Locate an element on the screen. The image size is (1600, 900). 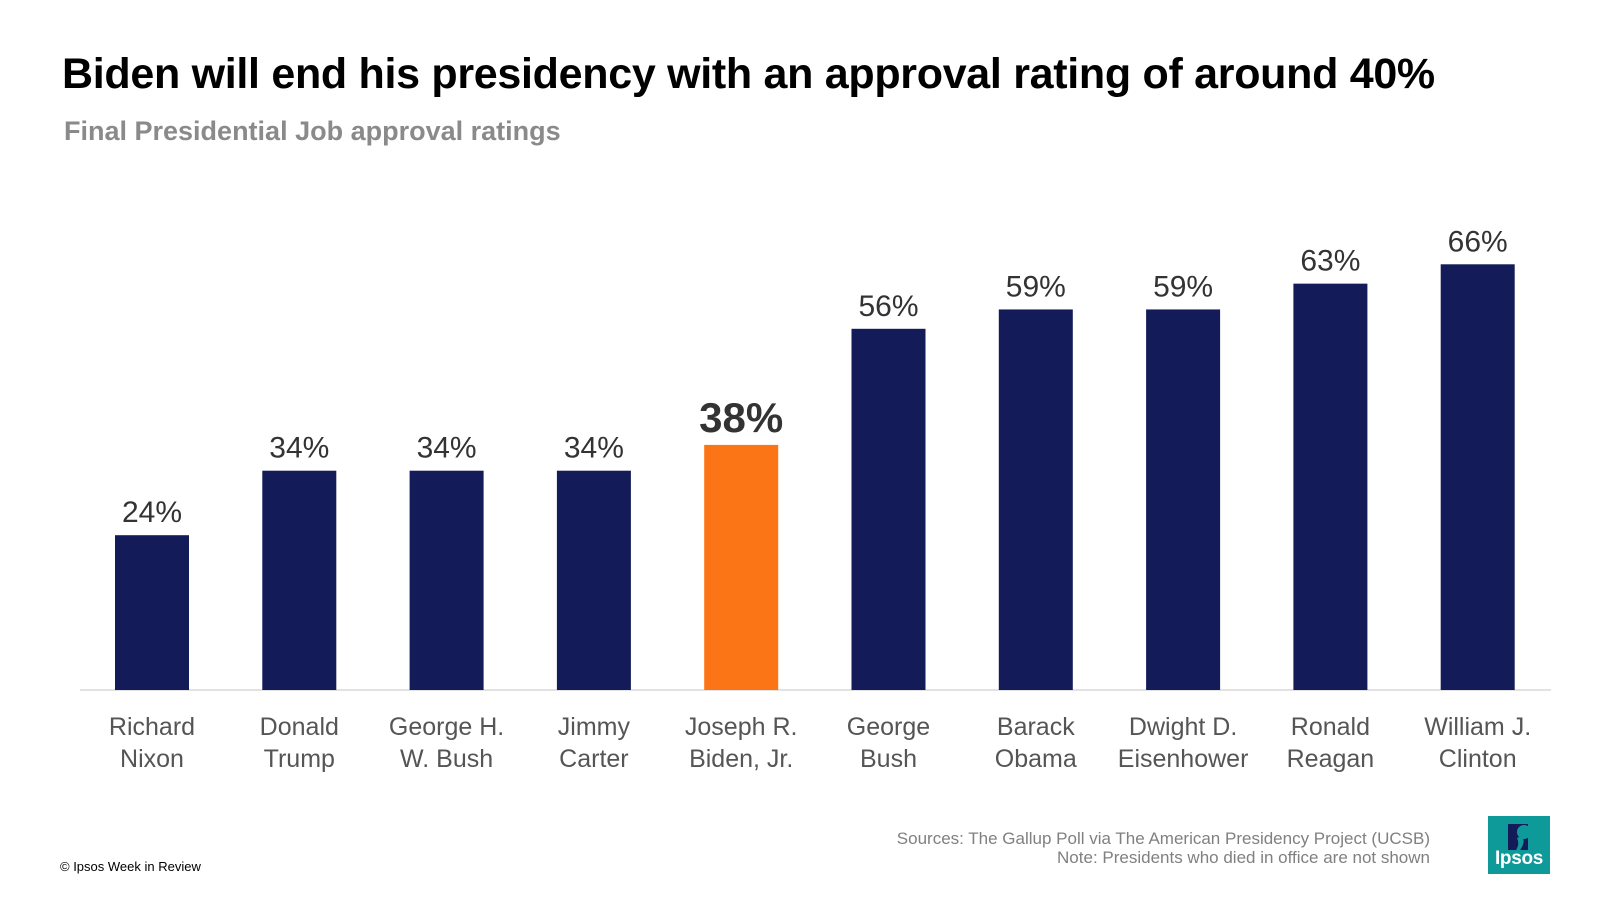
chart-subtitle: Final Presidential Job approval ratings is located at coordinates (312, 131).